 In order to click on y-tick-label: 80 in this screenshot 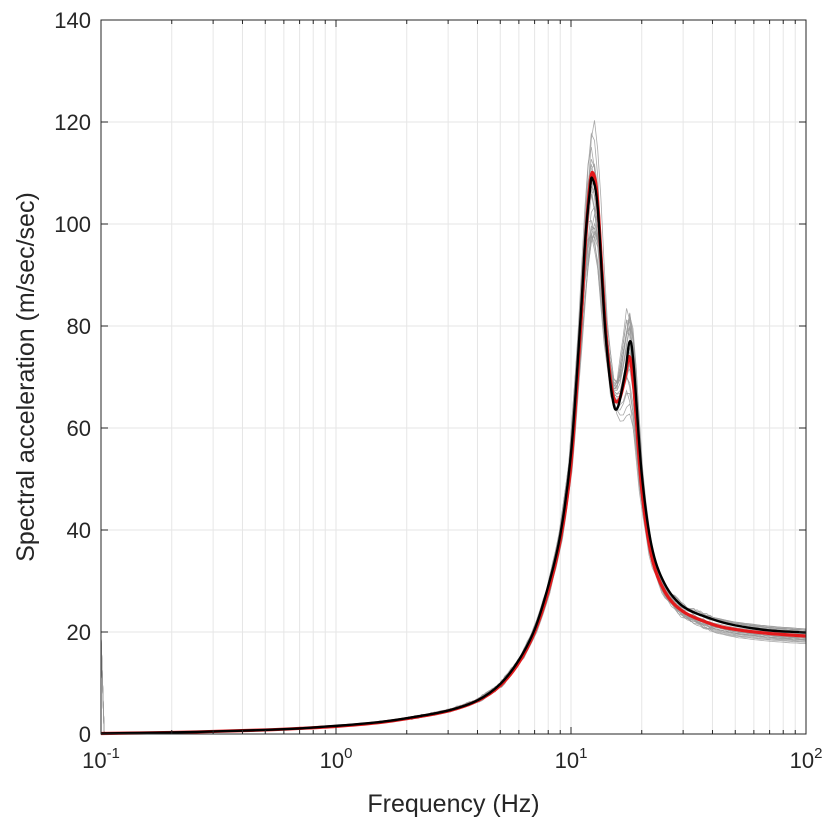, I will do `click(79, 326)`.